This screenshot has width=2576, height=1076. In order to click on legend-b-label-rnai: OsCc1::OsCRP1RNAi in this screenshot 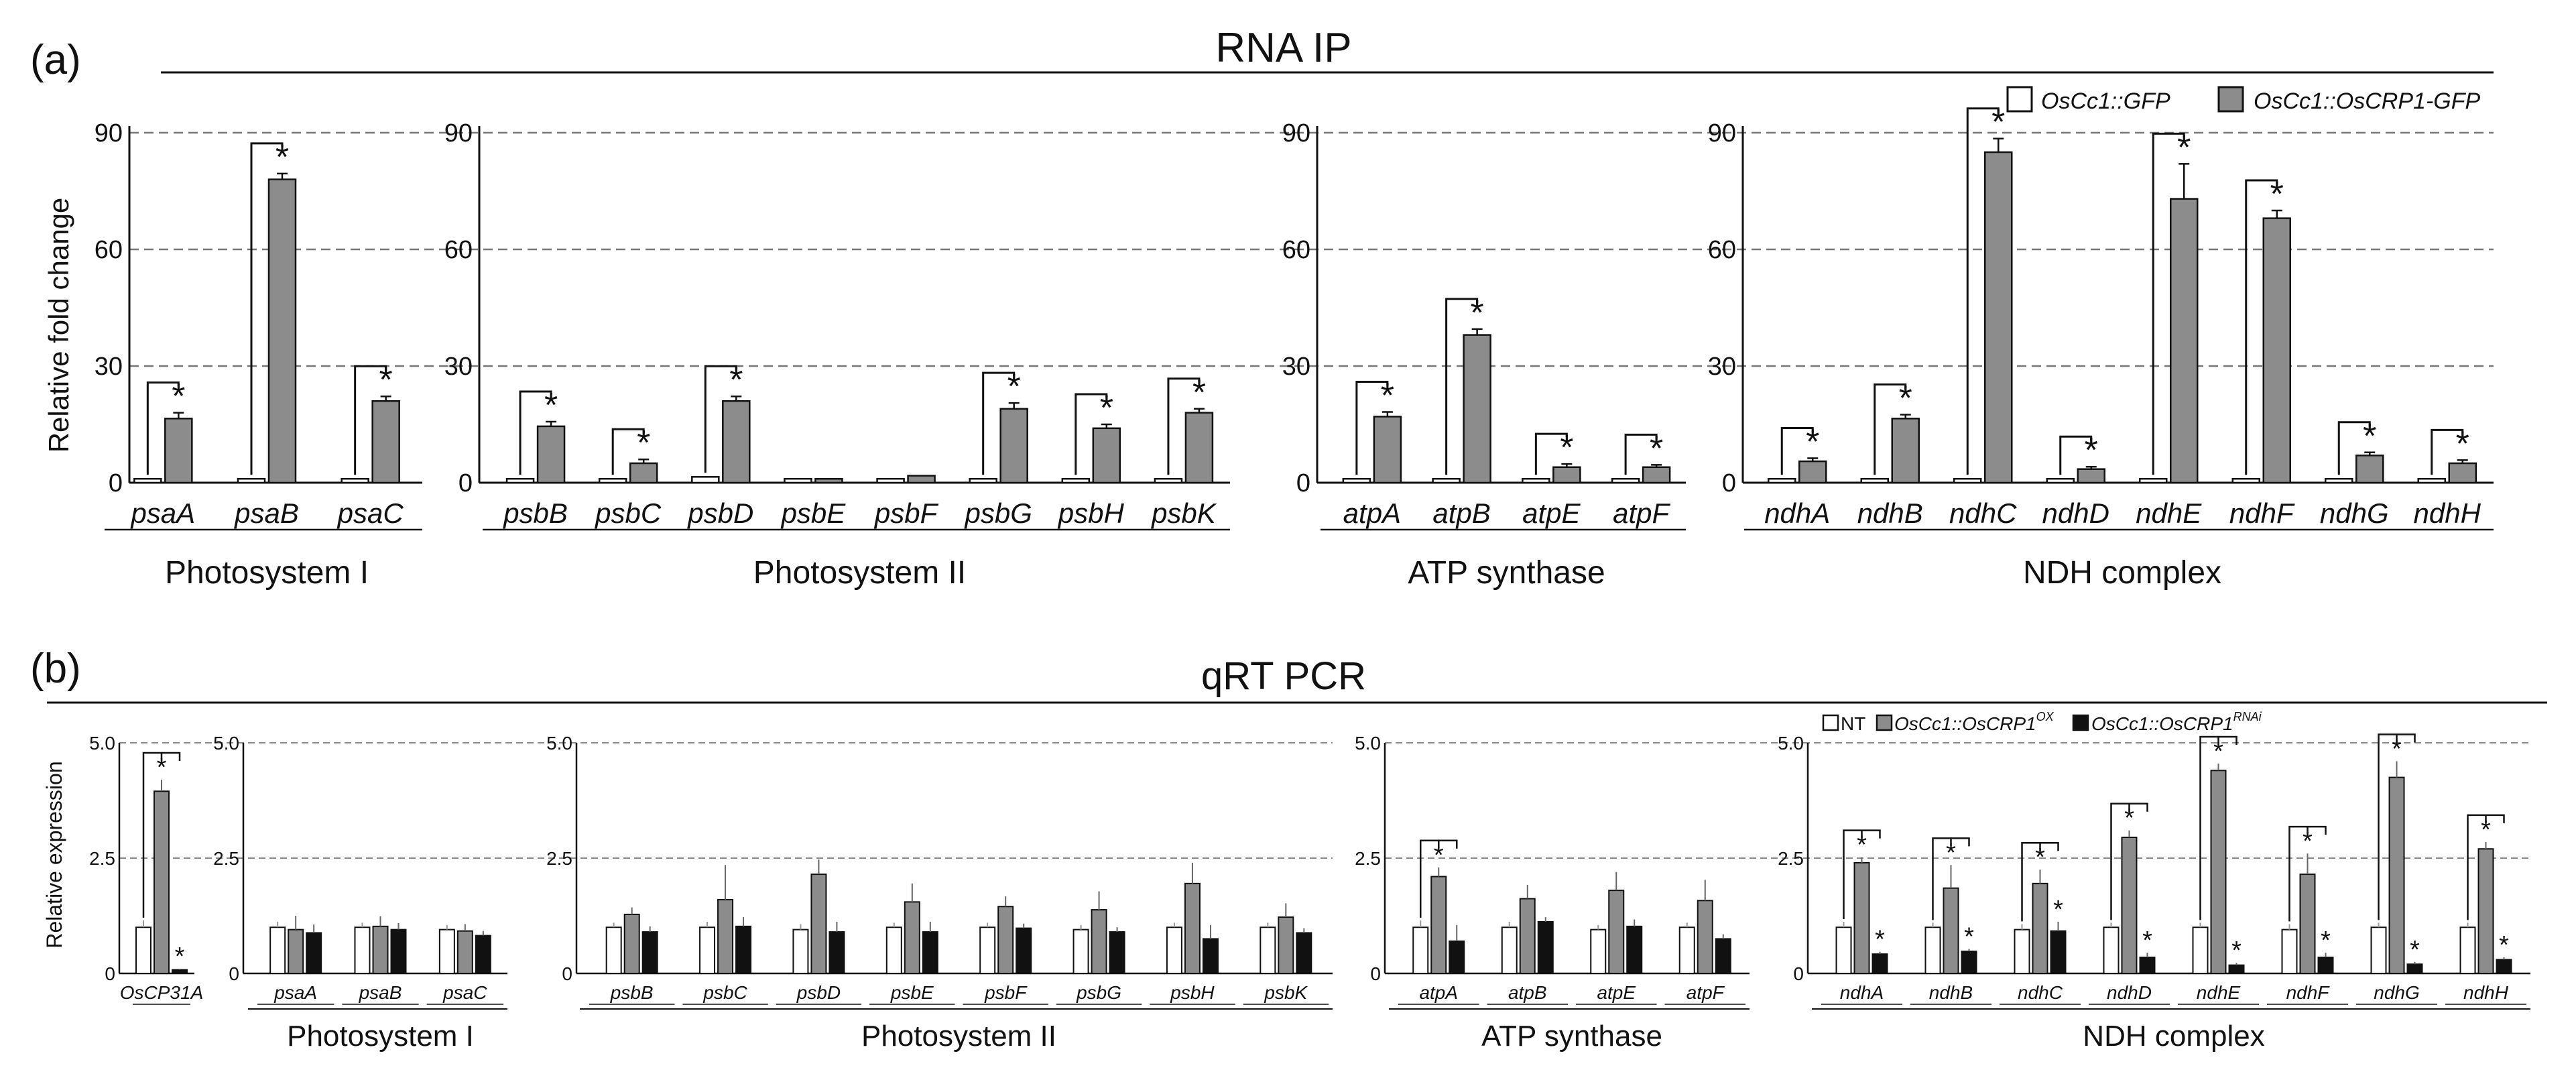, I will do `click(2176, 722)`.